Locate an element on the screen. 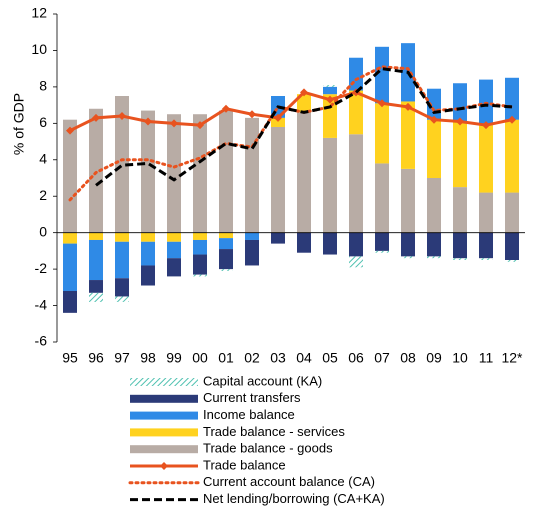  y-axis-label: % of GDP is located at coordinates (19, 124).